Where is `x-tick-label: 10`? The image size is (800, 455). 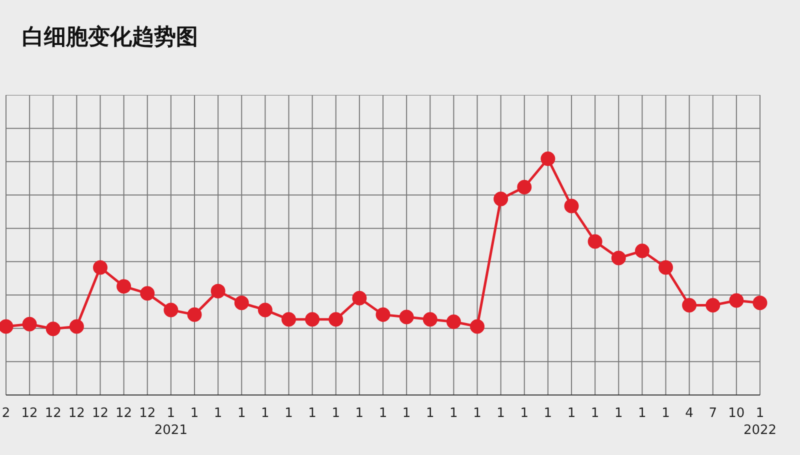 x-tick-label: 10 is located at coordinates (736, 413).